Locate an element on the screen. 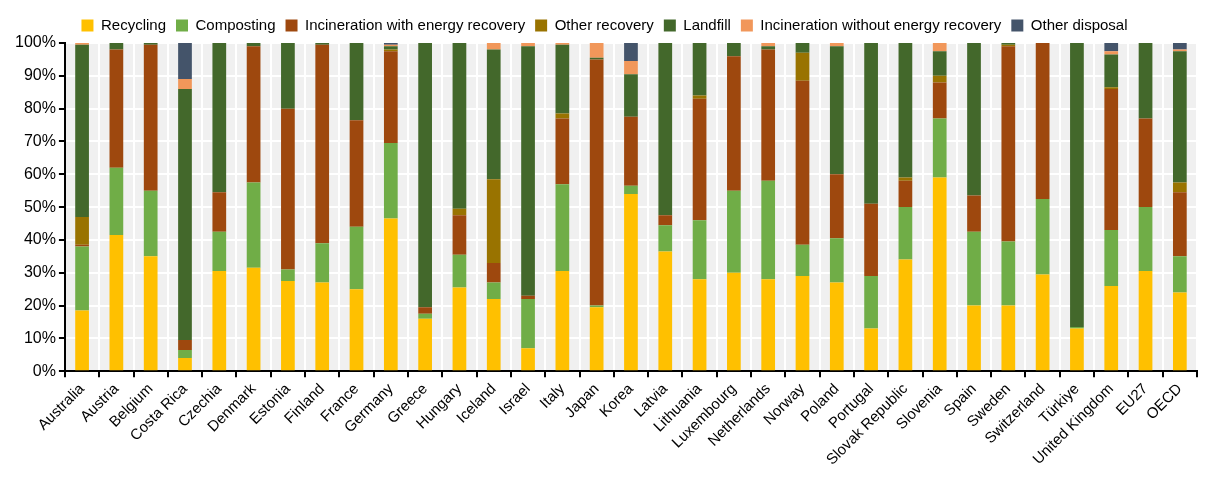  y-tick-label: 90% is located at coordinates (39, 75).